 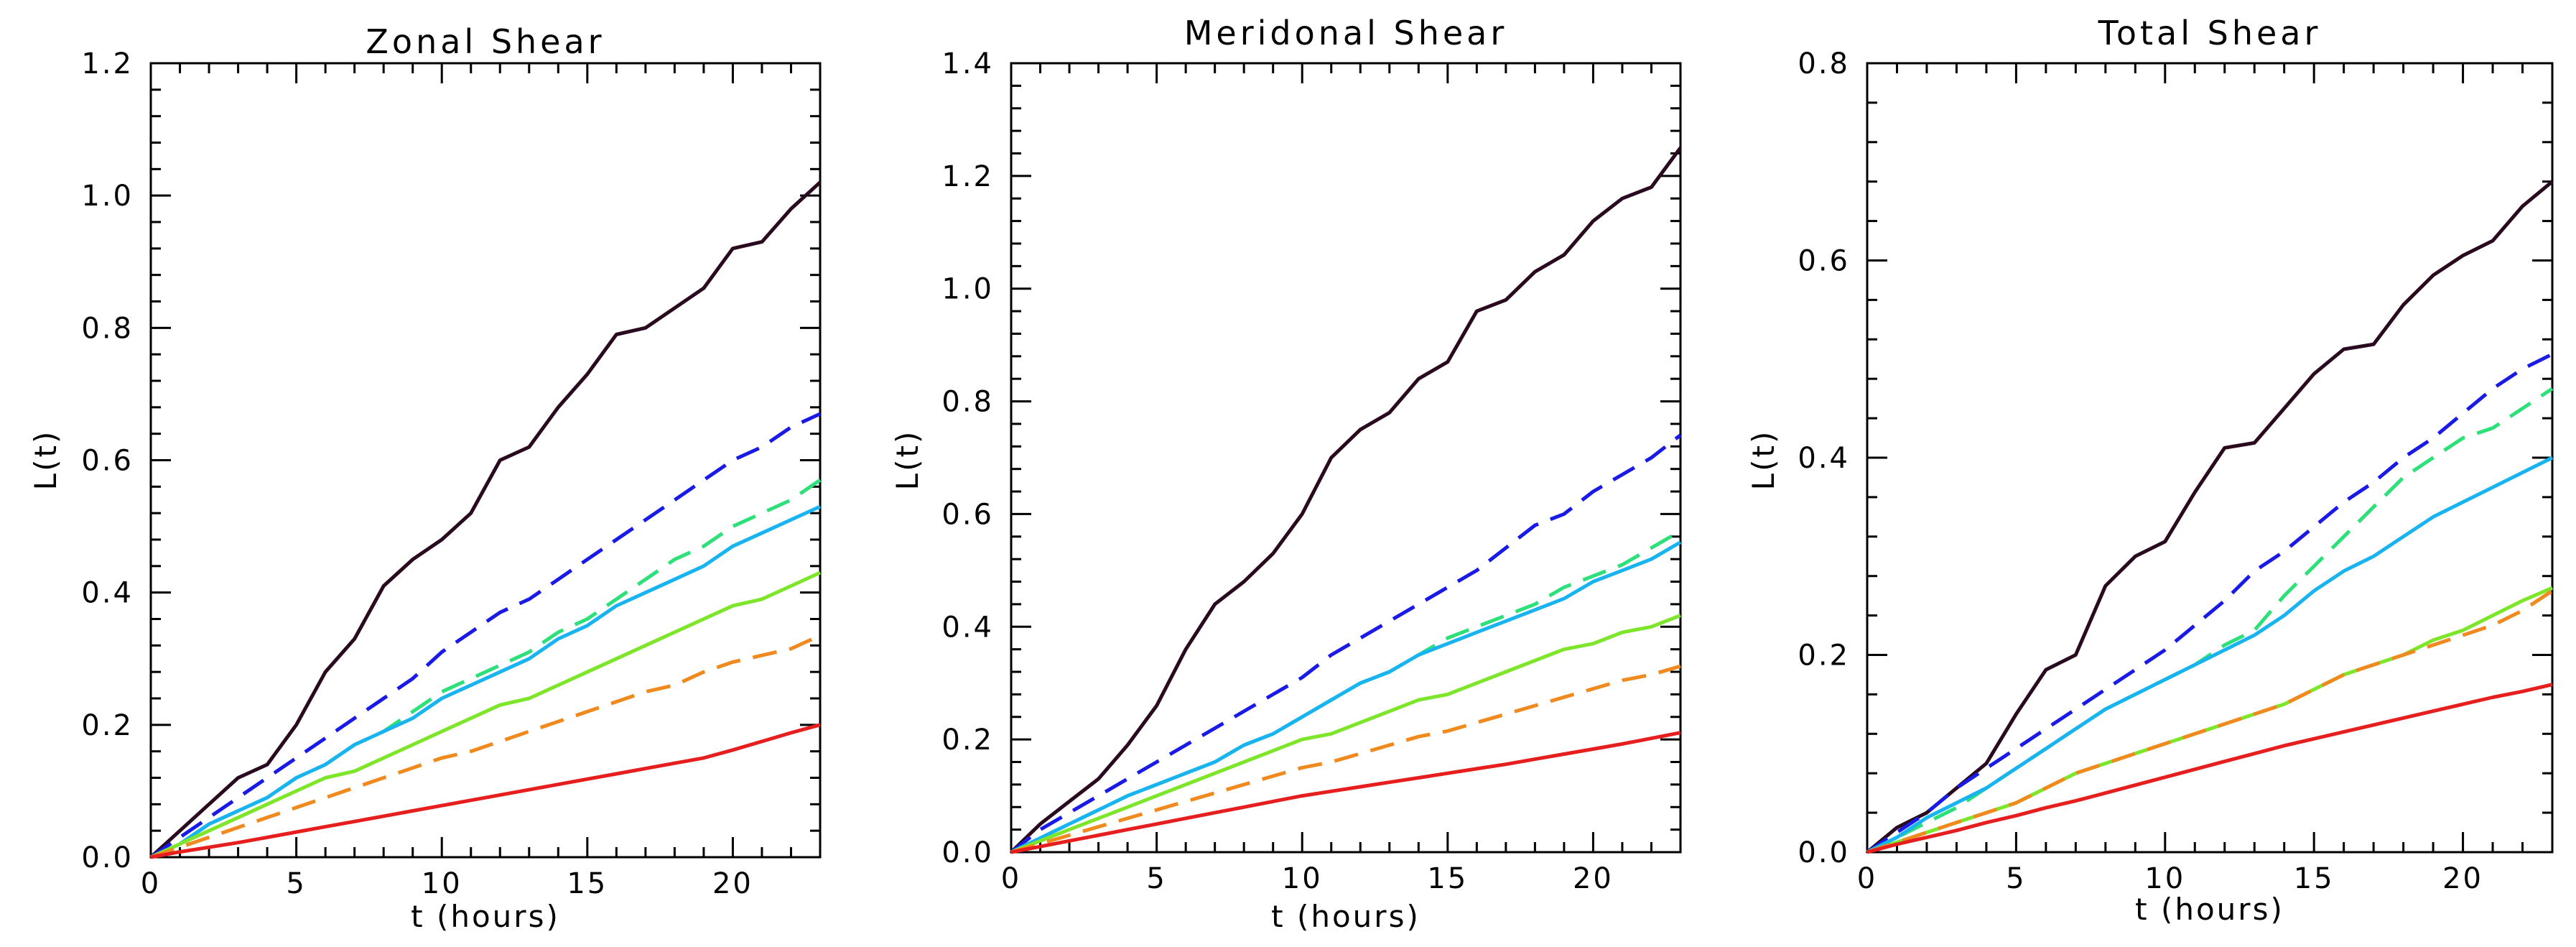 I want to click on y-tick-label: 1.4, so click(x=968, y=63).